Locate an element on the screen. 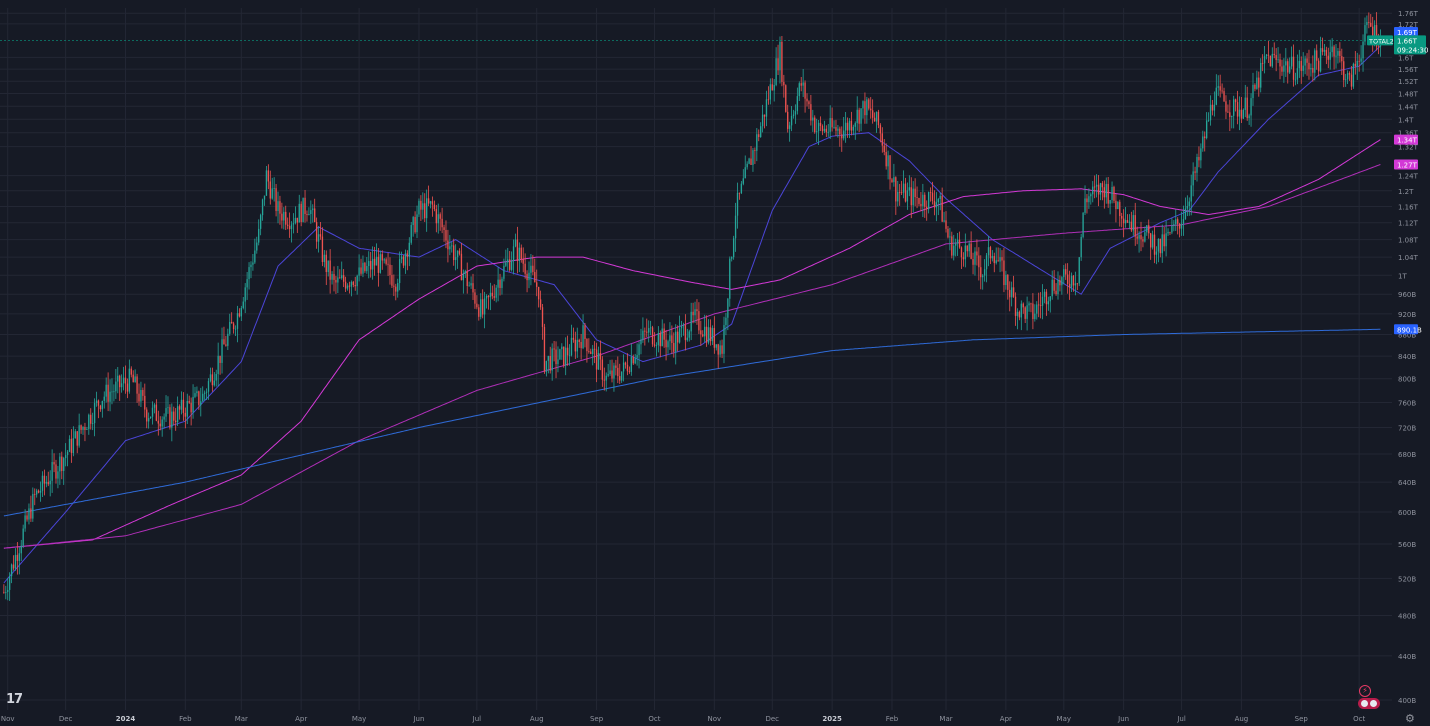  lightning-icon: ⚡ is located at coordinates (1365, 691).